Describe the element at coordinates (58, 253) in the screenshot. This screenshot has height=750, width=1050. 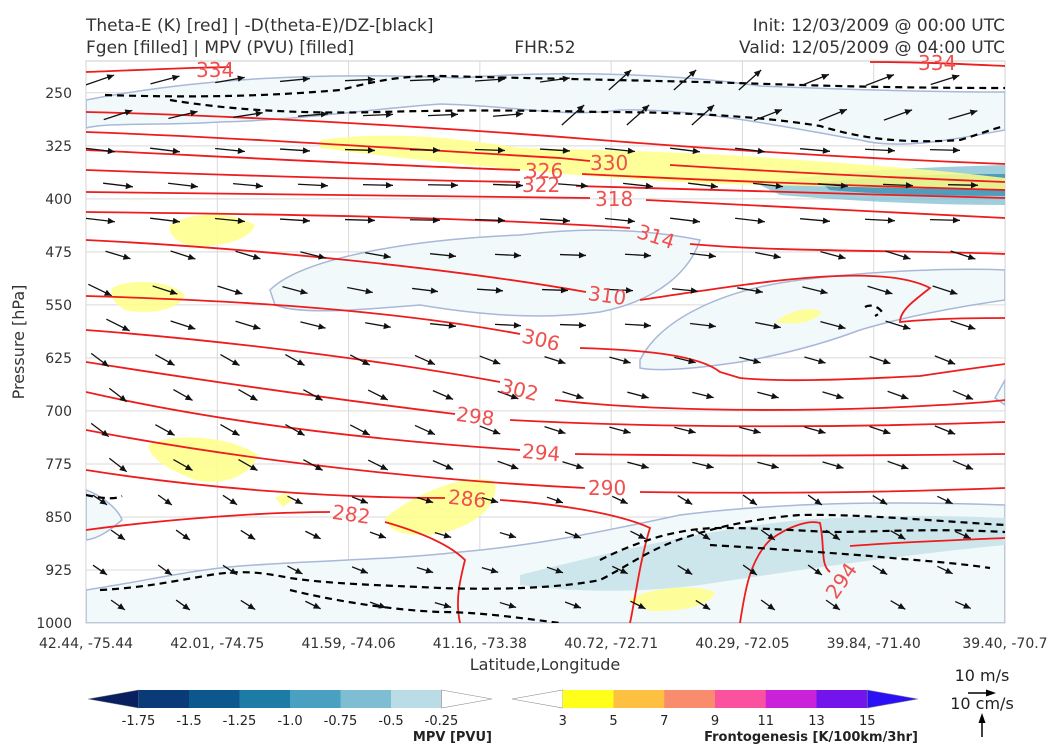
I see `y-tick-label: 475` at that location.